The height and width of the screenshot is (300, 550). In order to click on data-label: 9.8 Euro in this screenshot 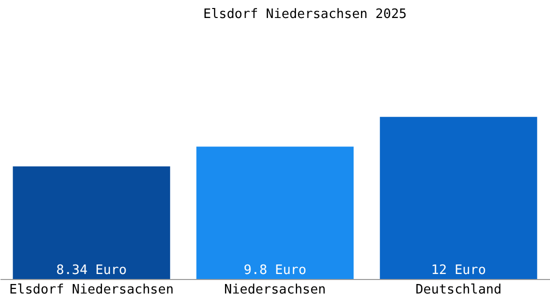, I will do `click(275, 270)`.